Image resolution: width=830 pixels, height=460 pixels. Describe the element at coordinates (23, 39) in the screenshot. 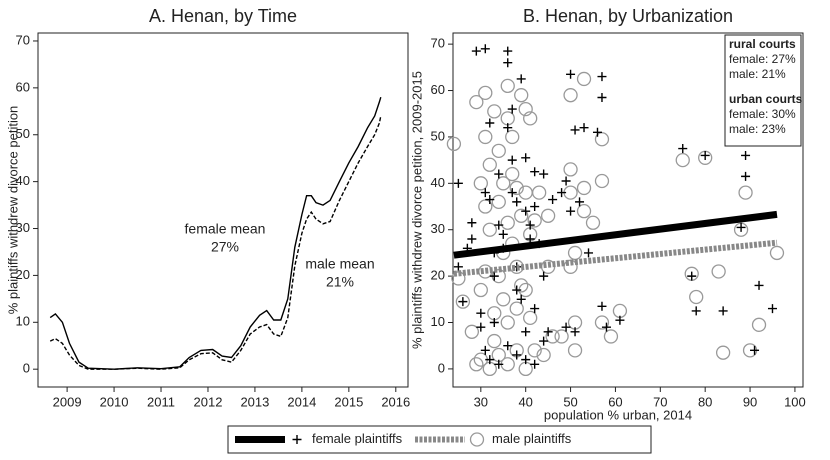

I see `y-tick-label: 70` at that location.